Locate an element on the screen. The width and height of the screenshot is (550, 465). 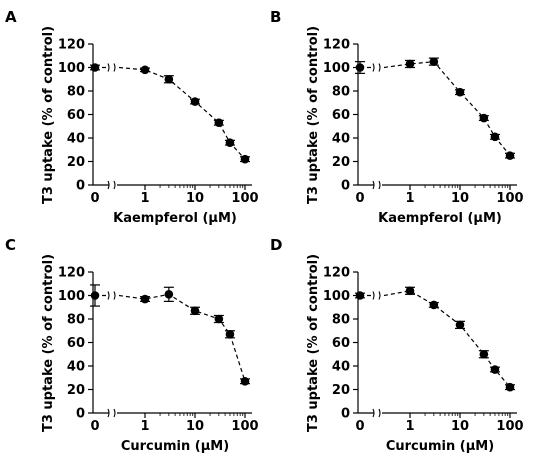
panel-label: C is located at coordinates (10, 245).